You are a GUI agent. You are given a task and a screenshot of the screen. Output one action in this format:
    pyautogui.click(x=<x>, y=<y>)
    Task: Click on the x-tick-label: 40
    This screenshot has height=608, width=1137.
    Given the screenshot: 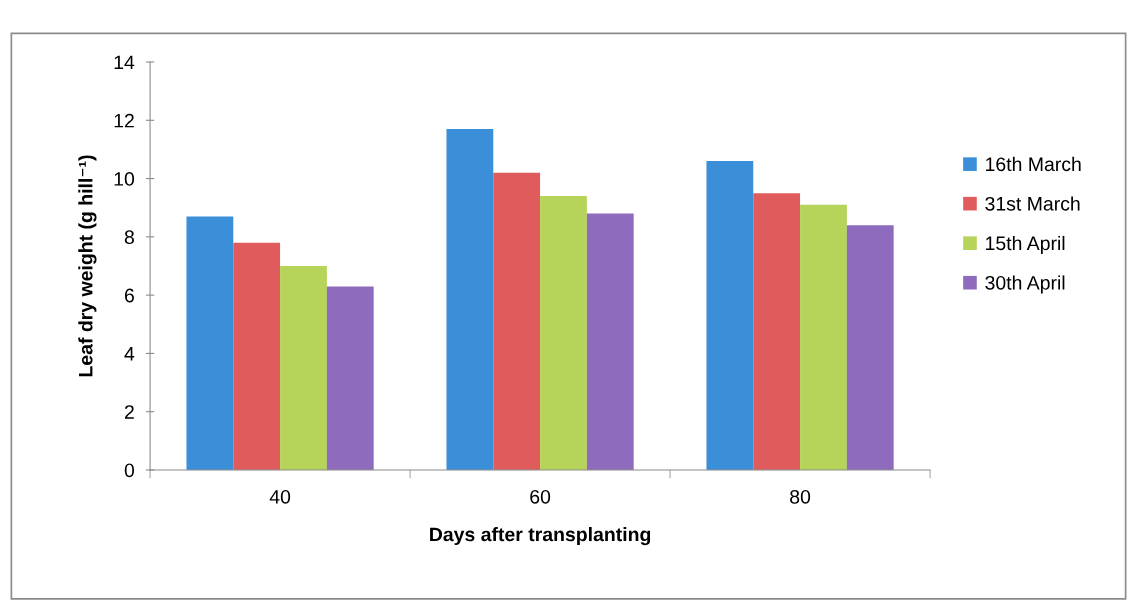 What is the action you would take?
    pyautogui.click(x=280, y=496)
    